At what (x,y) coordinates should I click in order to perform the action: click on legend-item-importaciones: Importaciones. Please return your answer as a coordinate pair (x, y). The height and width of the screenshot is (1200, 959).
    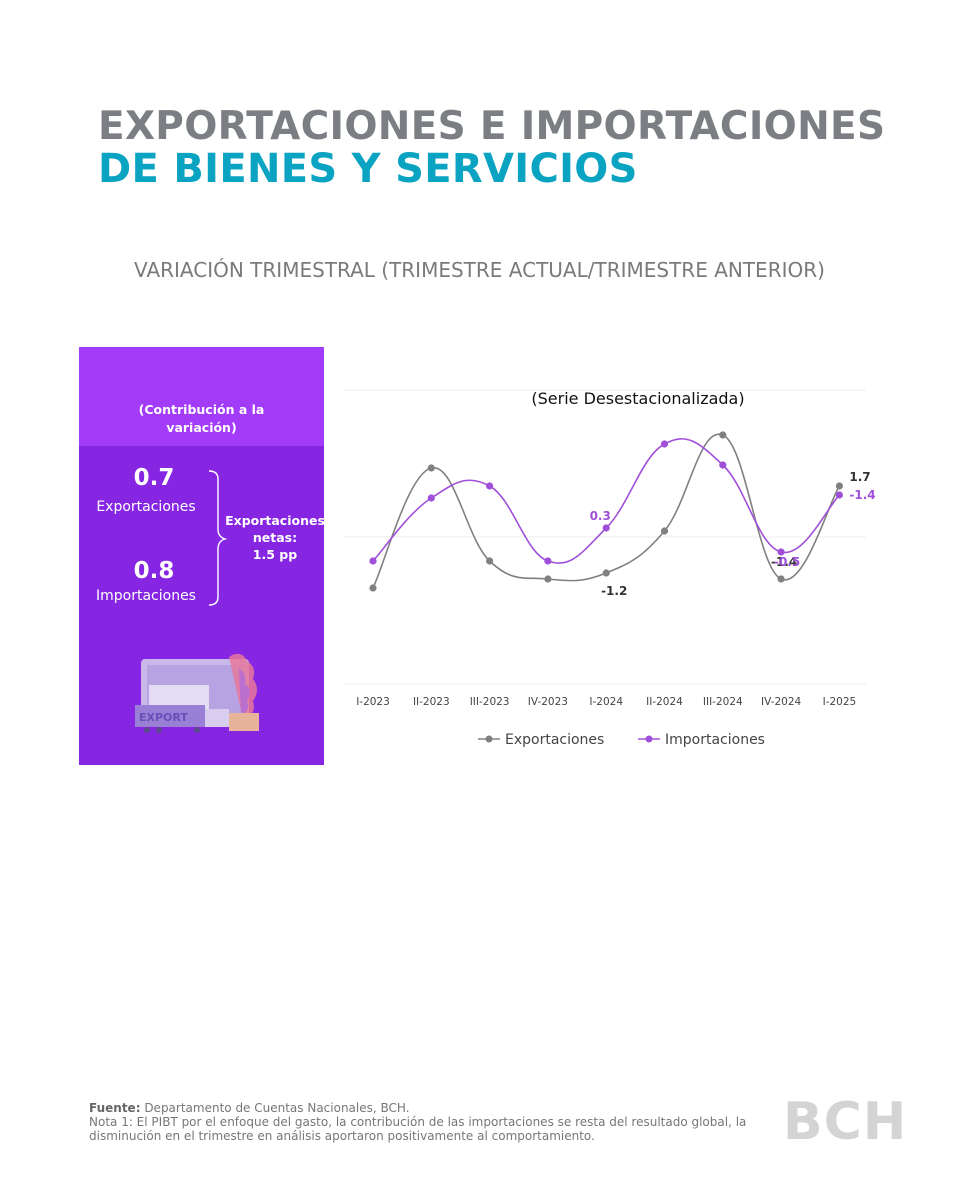
    Looking at the image, I should click on (701, 740).